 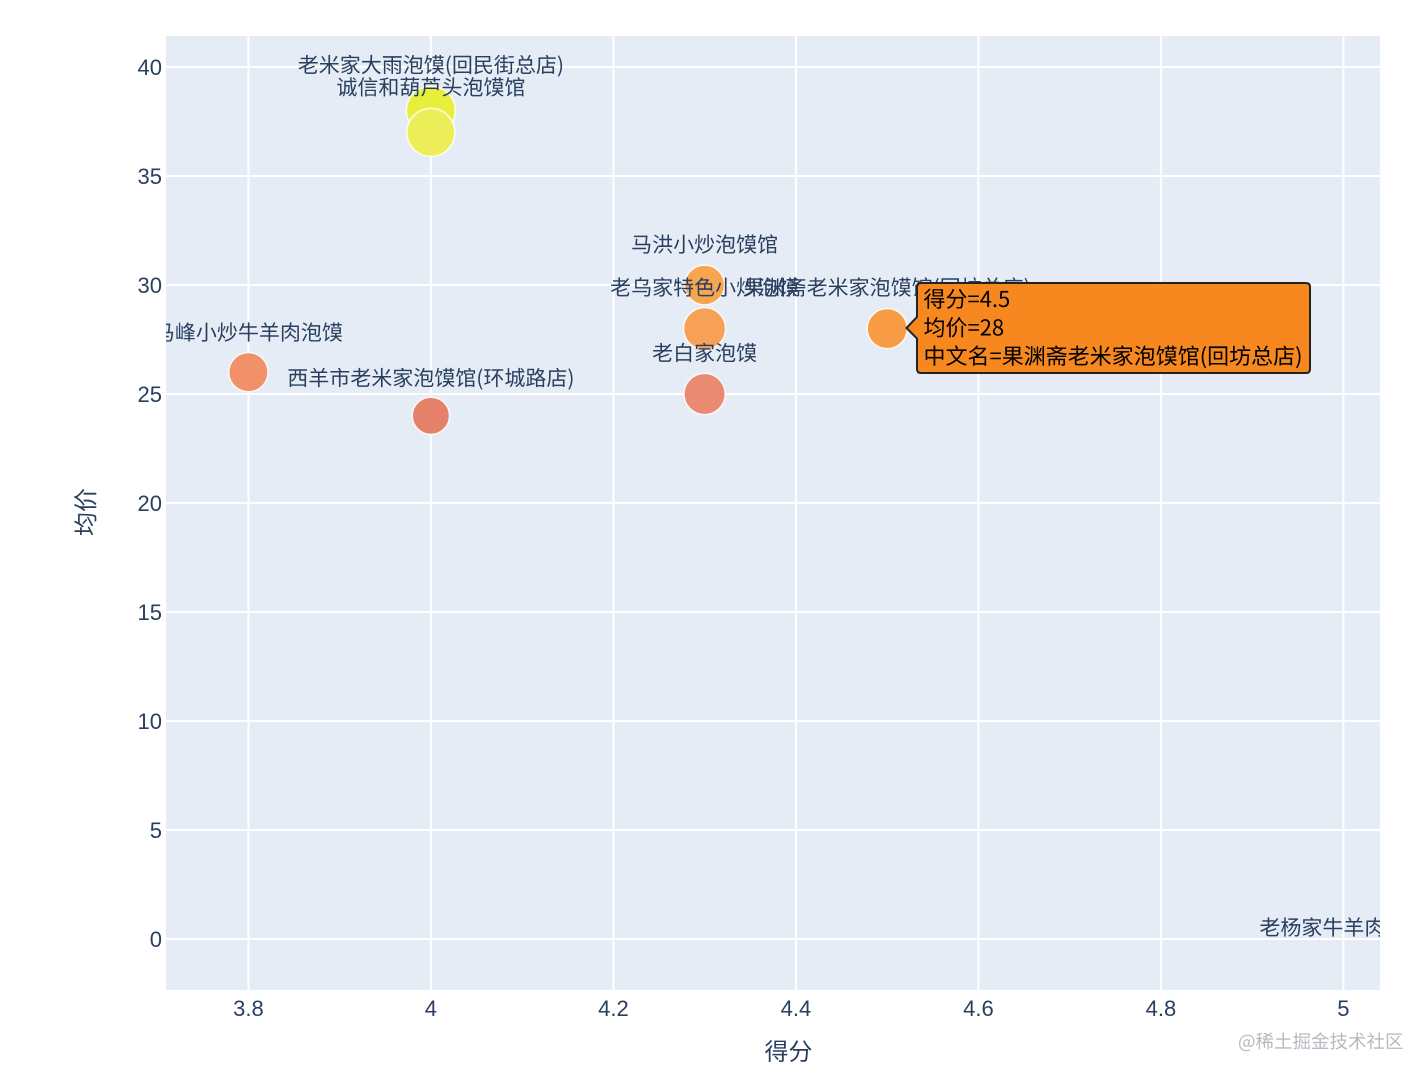 What do you see at coordinates (796, 1008) in the screenshot?
I see `svg-text: 4.4` at bounding box center [796, 1008].